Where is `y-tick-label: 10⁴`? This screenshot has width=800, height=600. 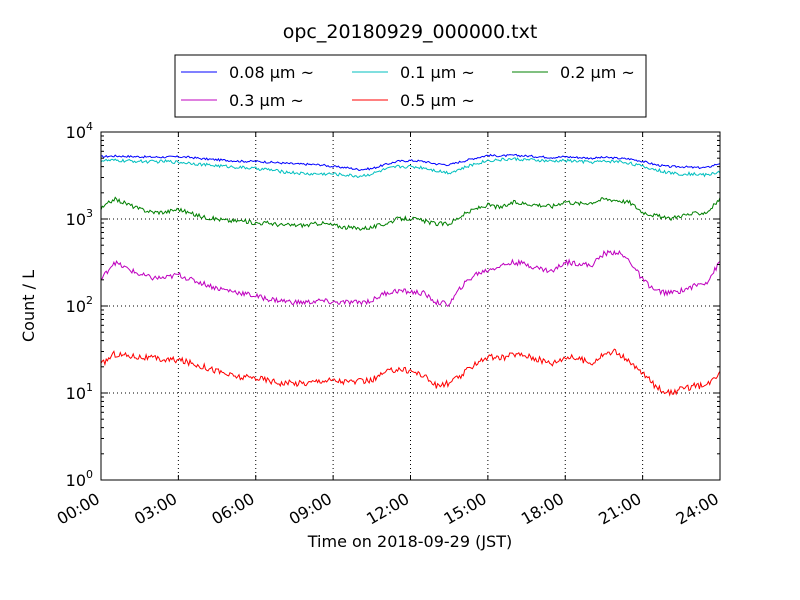
y-tick-label: 10⁴ is located at coordinates (79, 131).